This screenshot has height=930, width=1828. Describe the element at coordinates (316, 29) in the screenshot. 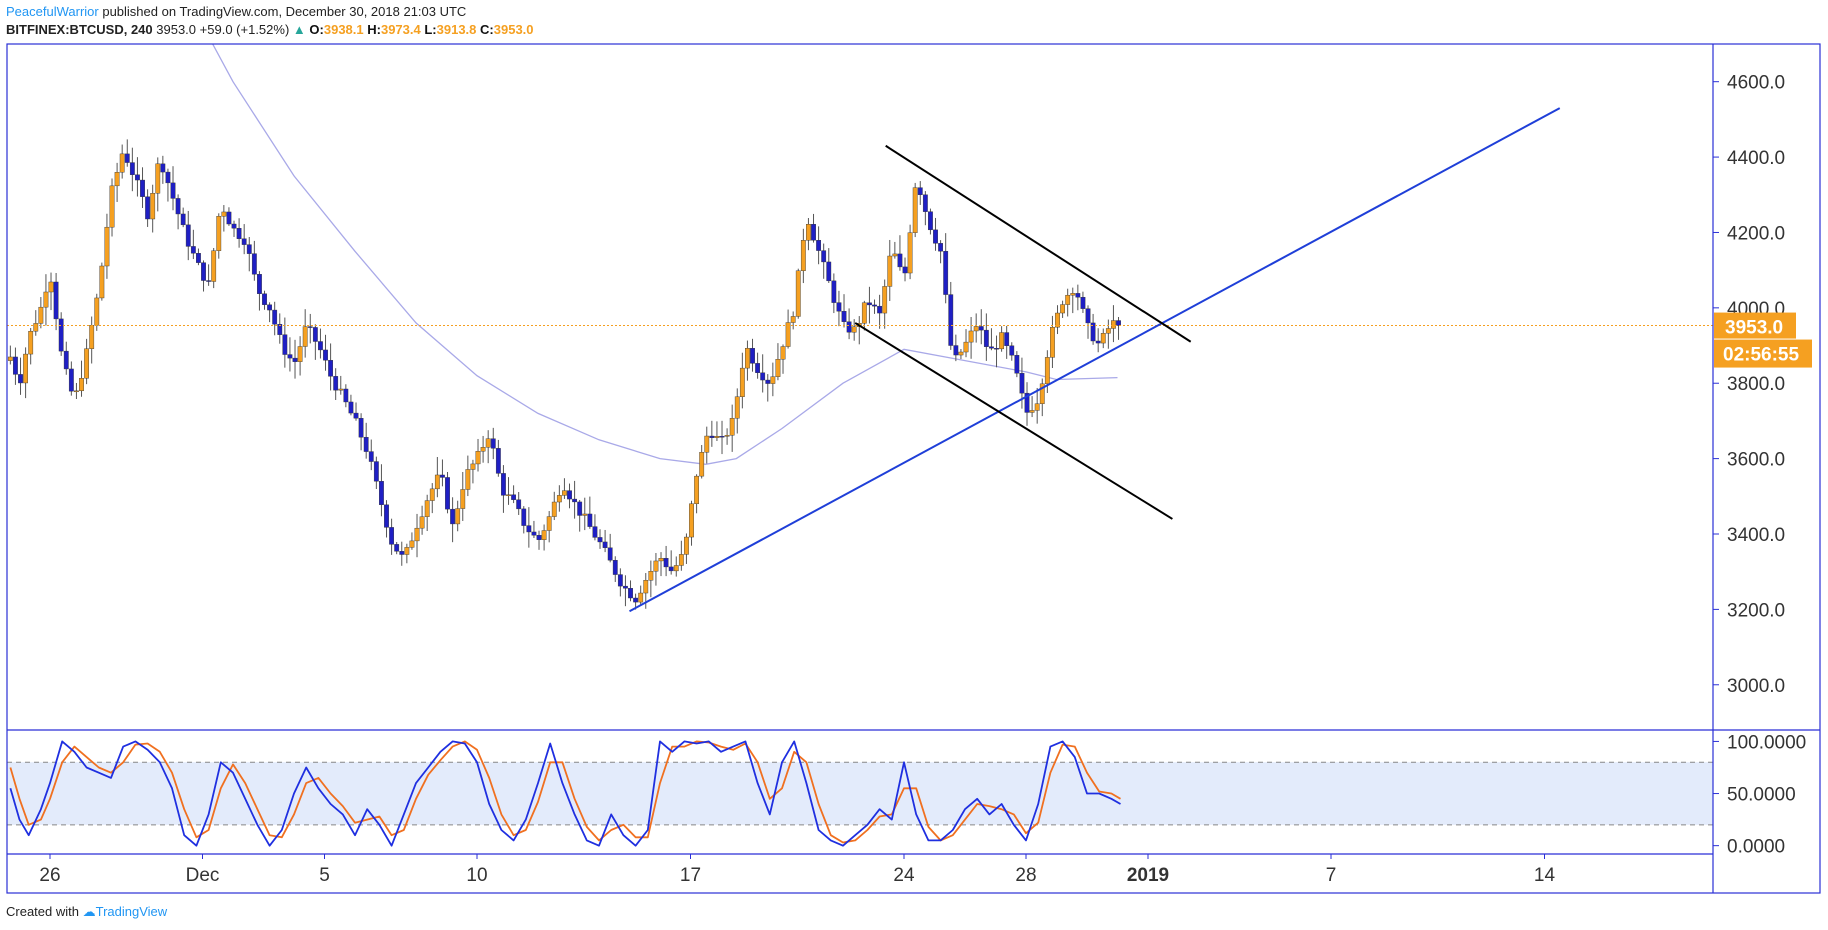

I see `open-label: O:` at that location.